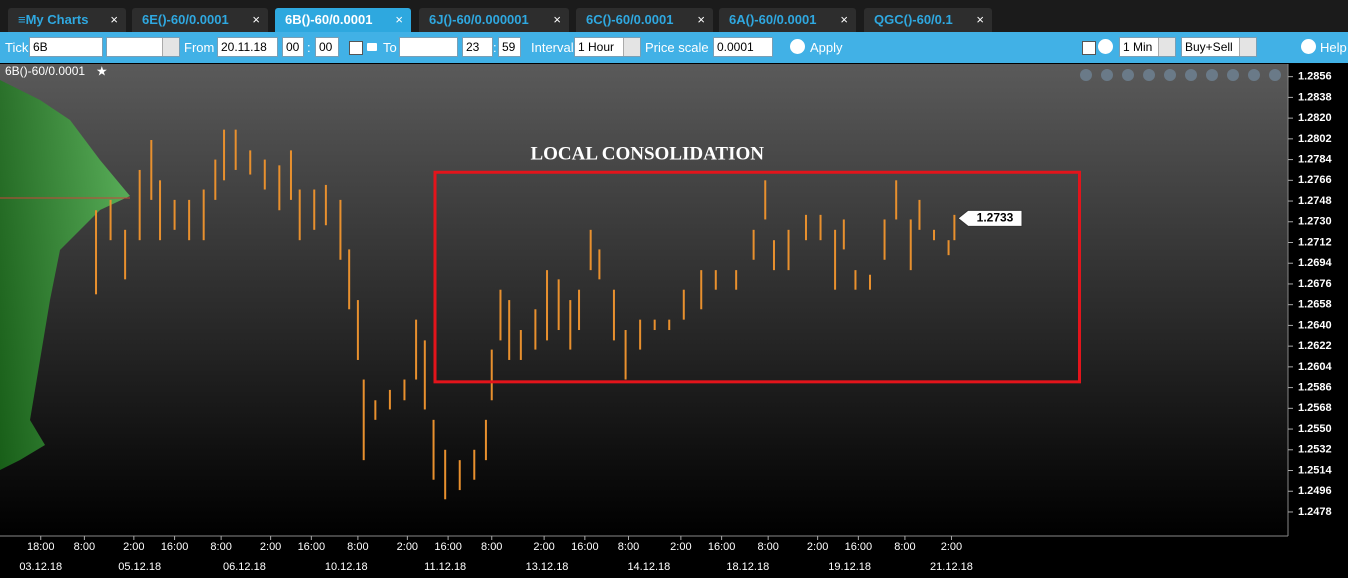 The height and width of the screenshot is (578, 1348). What do you see at coordinates (1333, 47) in the screenshot?
I see `help-link: Help` at bounding box center [1333, 47].